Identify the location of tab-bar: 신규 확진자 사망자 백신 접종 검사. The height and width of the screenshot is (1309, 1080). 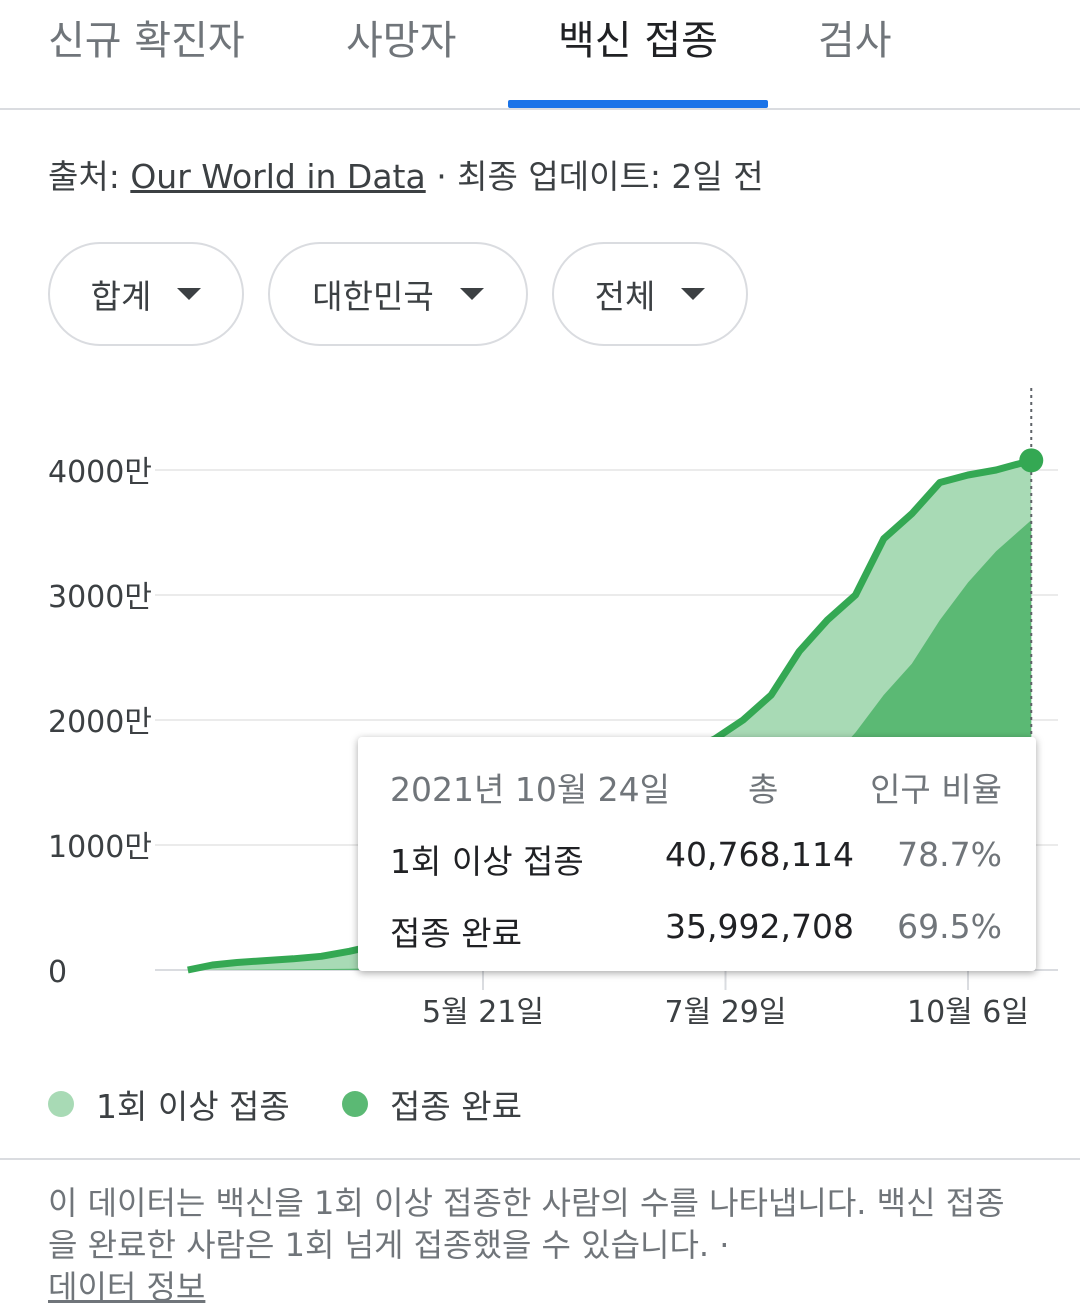
(540, 55).